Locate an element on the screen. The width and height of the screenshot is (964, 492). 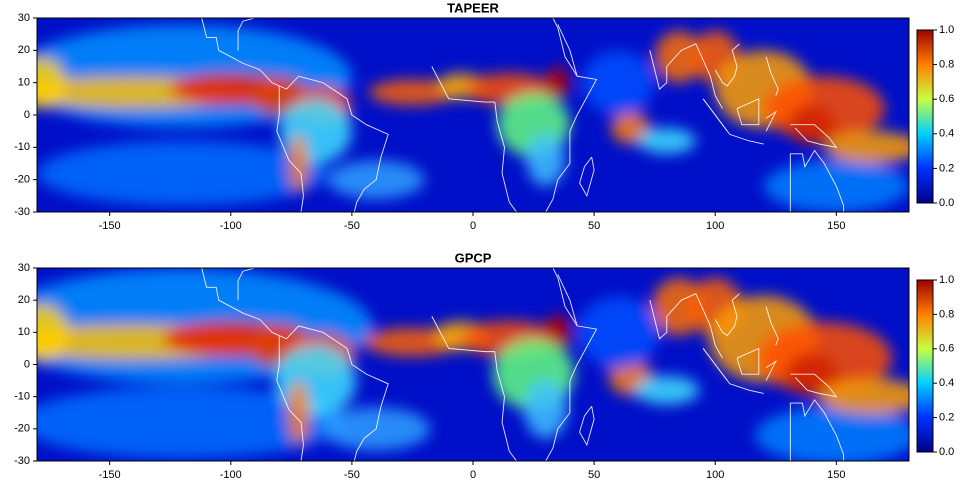
colorbar-label: 0.0 is located at coordinates (946, 203).